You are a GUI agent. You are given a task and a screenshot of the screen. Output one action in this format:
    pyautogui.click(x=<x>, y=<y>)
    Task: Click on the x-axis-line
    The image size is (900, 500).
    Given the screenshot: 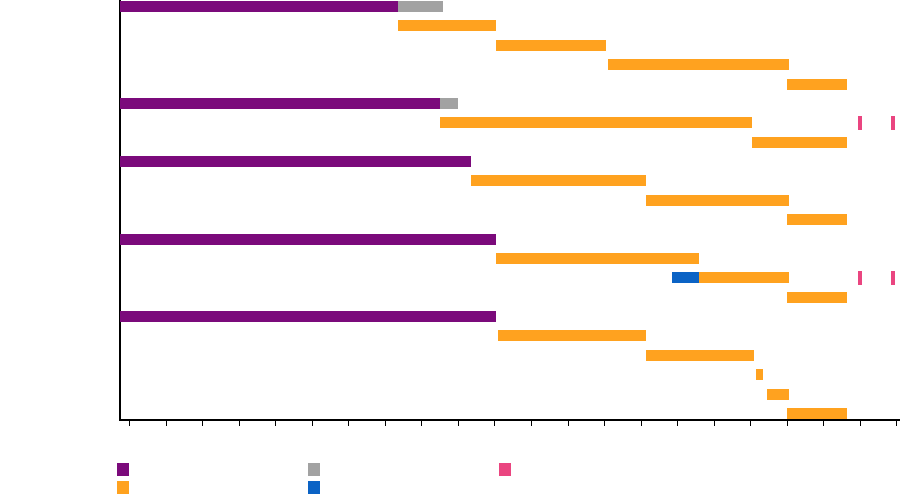 What is the action you would take?
    pyautogui.click(x=509, y=420)
    